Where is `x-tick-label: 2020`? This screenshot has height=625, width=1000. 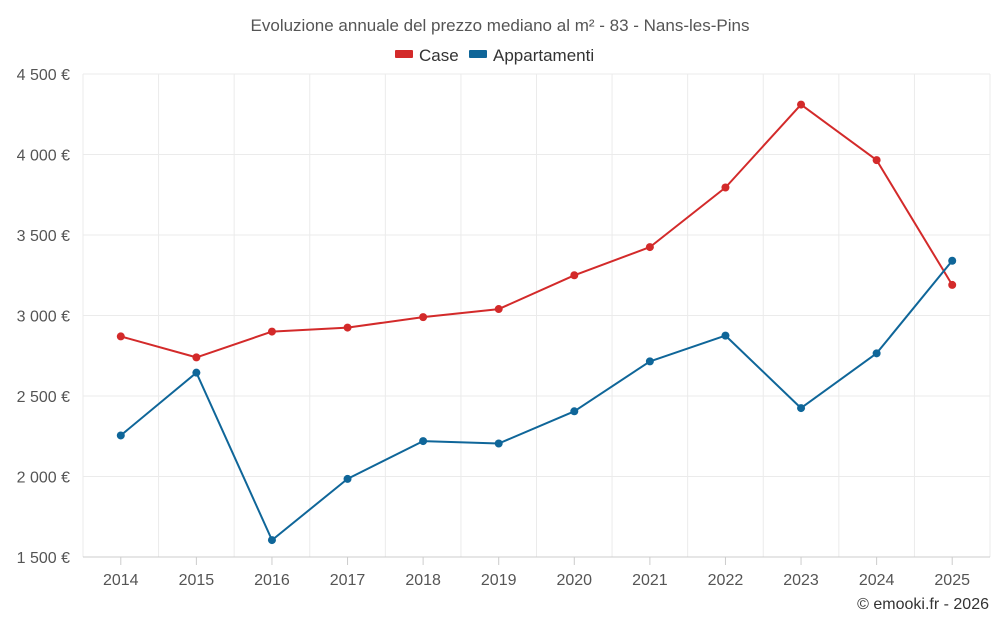
x-tick-label: 2020 is located at coordinates (574, 580).